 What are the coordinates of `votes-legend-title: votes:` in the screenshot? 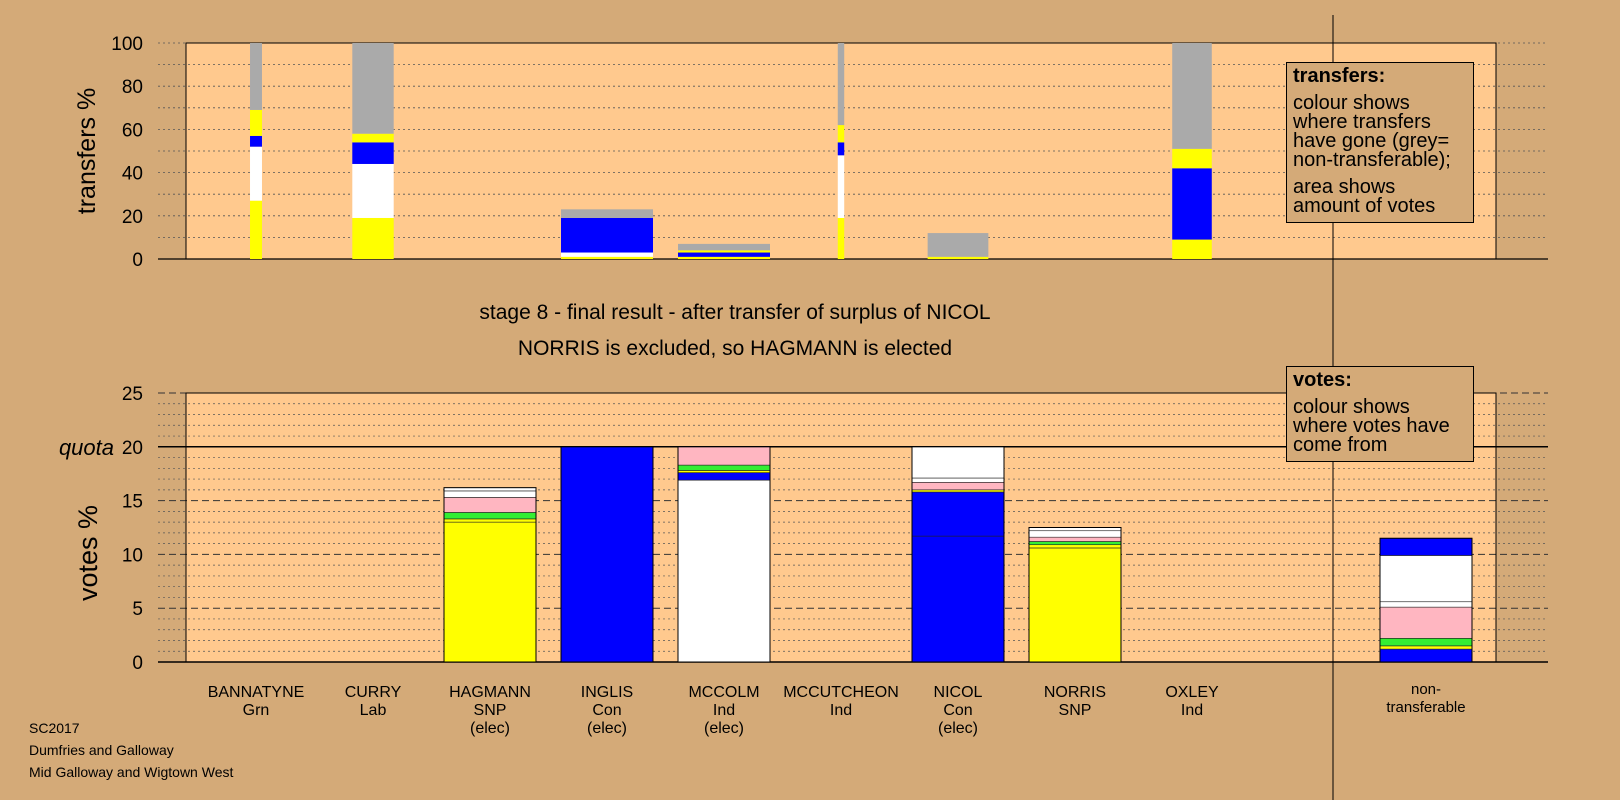 It's located at (1322, 380).